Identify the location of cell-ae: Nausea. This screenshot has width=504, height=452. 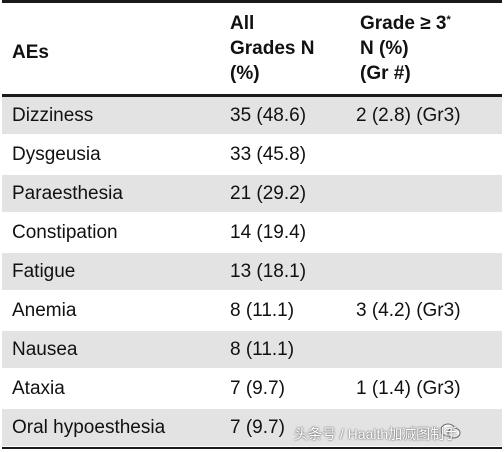
(45, 349).